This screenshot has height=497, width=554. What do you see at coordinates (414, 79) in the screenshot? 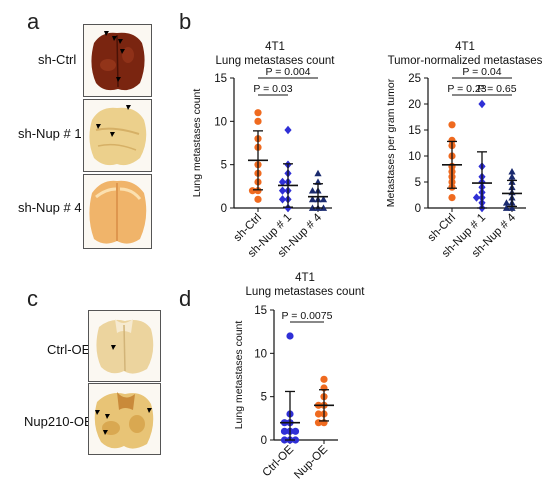
I see `y-tick-label: 25` at bounding box center [414, 79].